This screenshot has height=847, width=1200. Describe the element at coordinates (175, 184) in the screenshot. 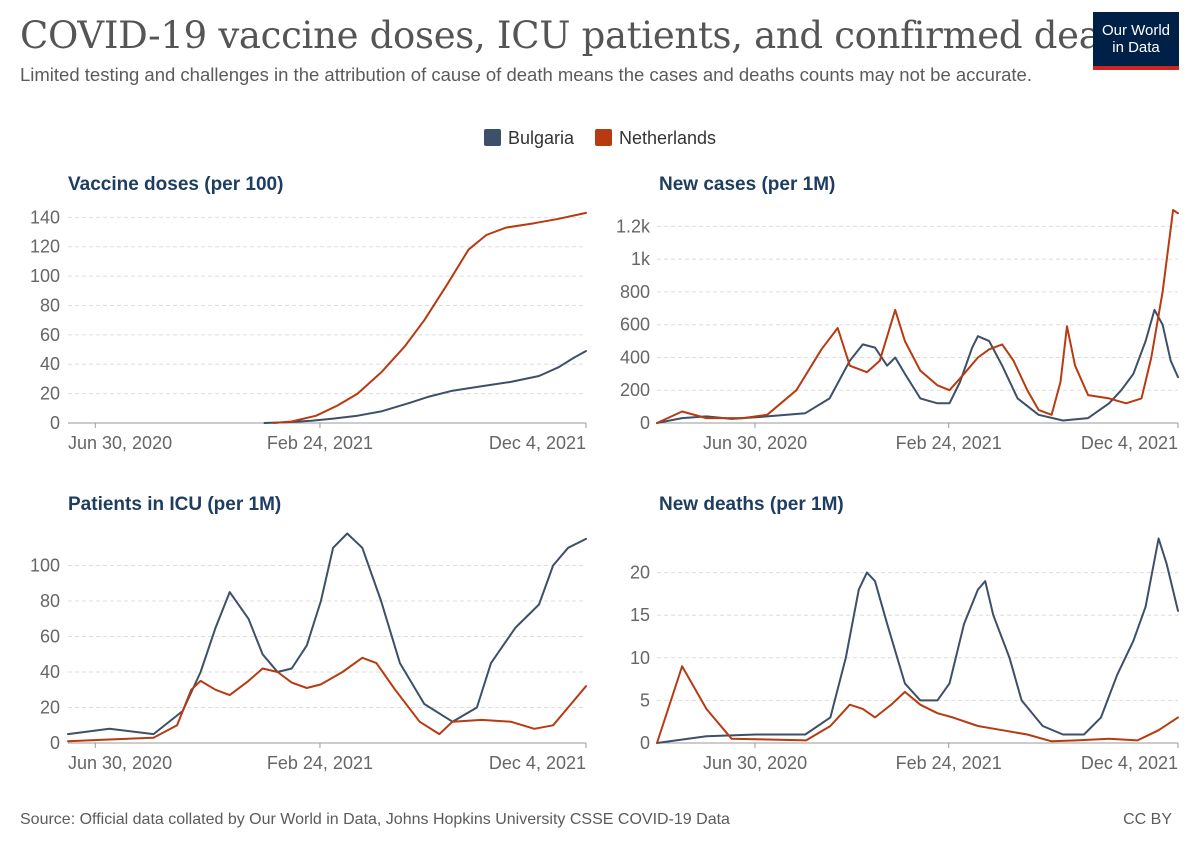

I see `panel-title: Vaccine doses (per 100)` at that location.